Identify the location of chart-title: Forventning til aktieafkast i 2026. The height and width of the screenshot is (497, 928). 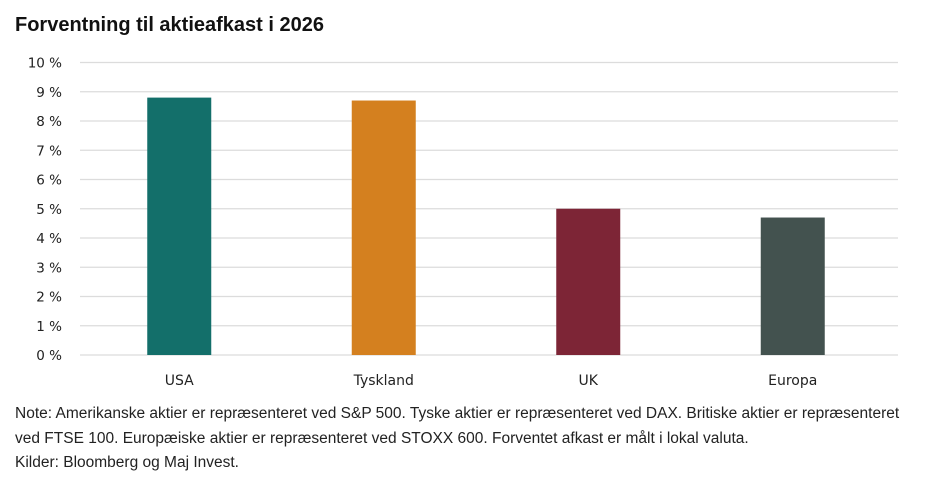
(169, 25).